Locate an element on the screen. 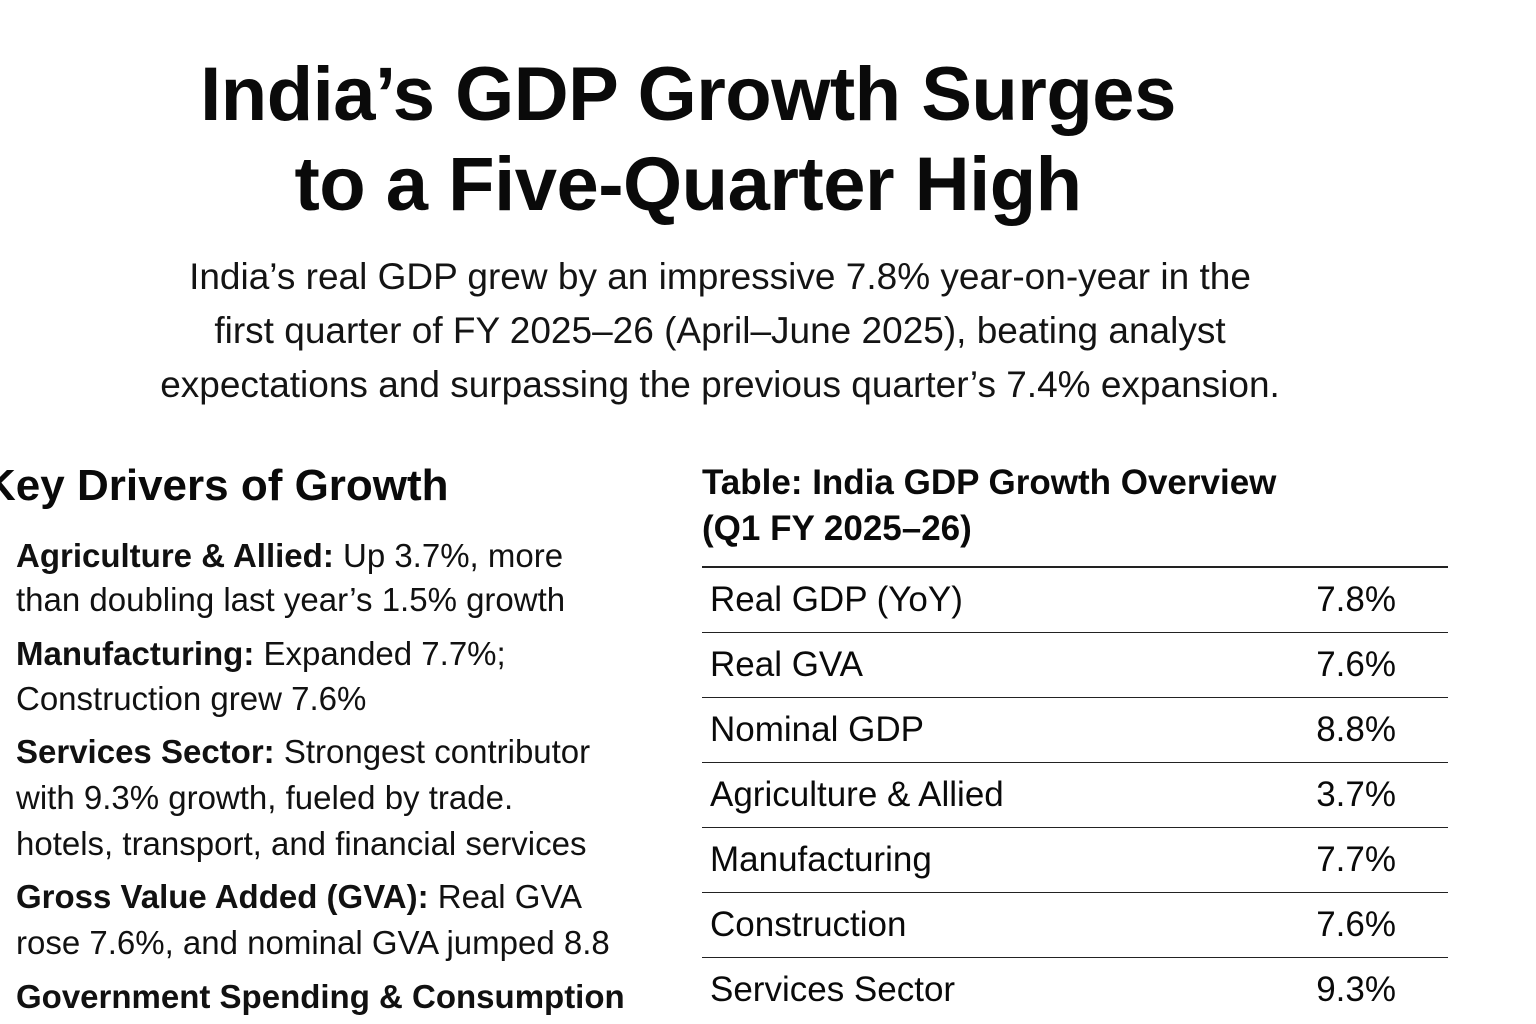  driver-label: Services Sector: is located at coordinates (145, 751).